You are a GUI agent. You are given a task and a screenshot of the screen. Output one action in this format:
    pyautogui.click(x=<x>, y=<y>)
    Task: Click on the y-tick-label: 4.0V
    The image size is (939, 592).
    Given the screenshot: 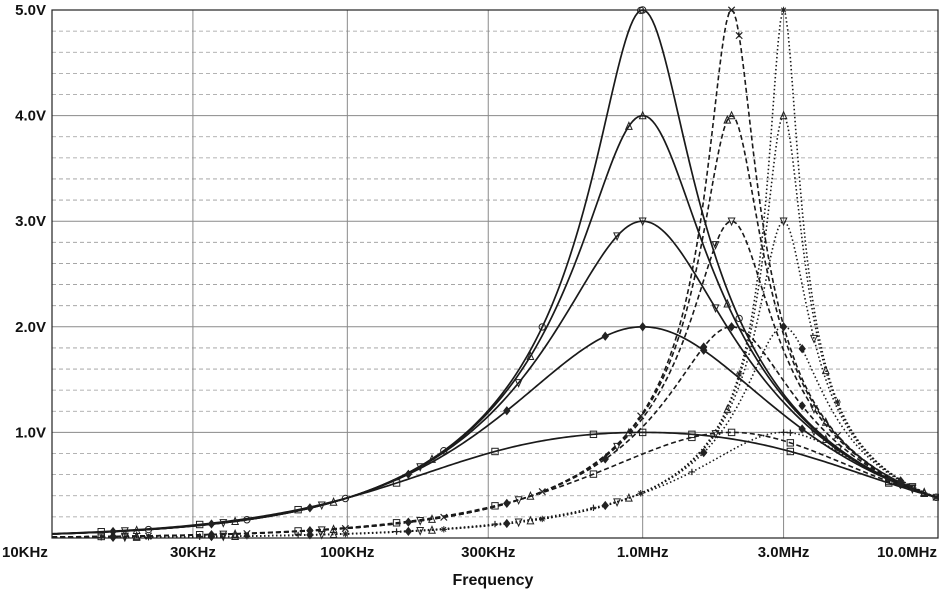 What is the action you would take?
    pyautogui.click(x=30, y=116)
    